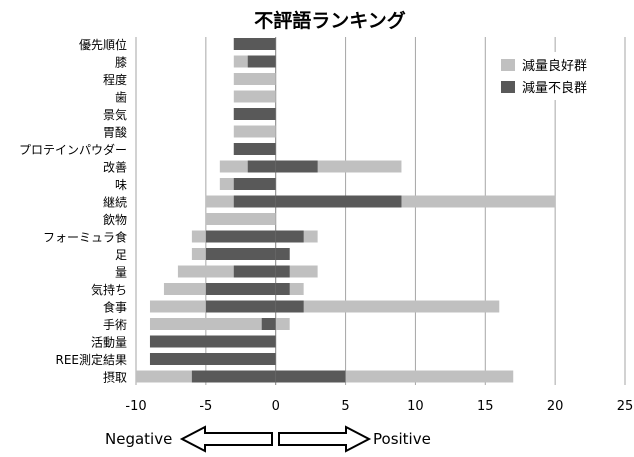 This screenshot has width=634, height=457. Describe the element at coordinates (109, 289) in the screenshot. I see `category-label: 気持ち` at that location.